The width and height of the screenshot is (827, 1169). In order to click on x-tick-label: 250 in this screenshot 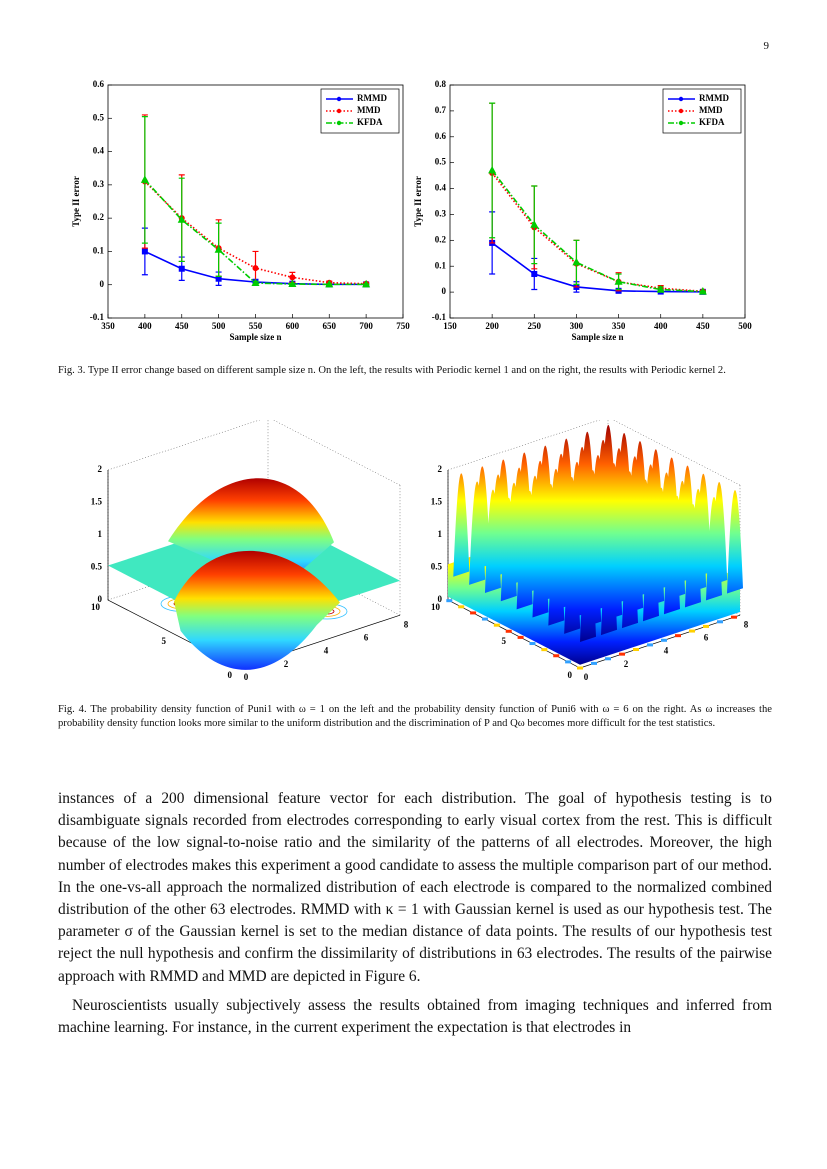, I will do `click(535, 326)`.